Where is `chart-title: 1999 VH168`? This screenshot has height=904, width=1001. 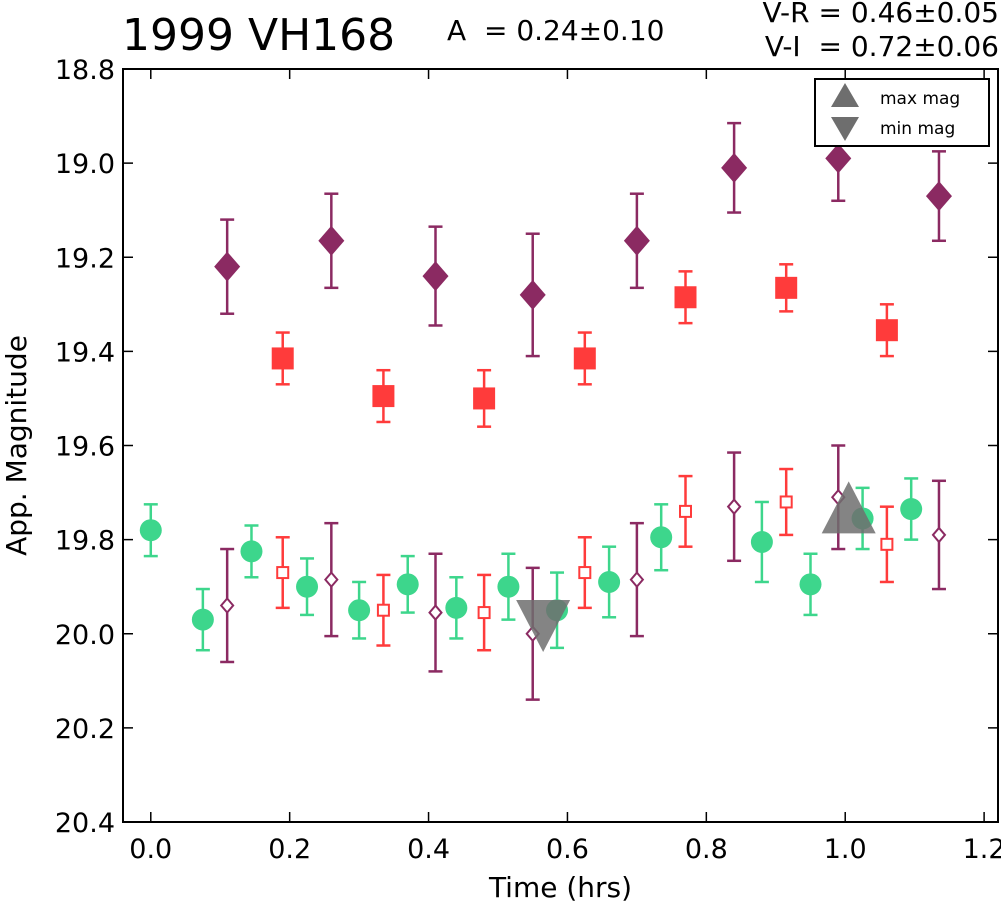 chart-title: 1999 VH168 is located at coordinates (259, 35).